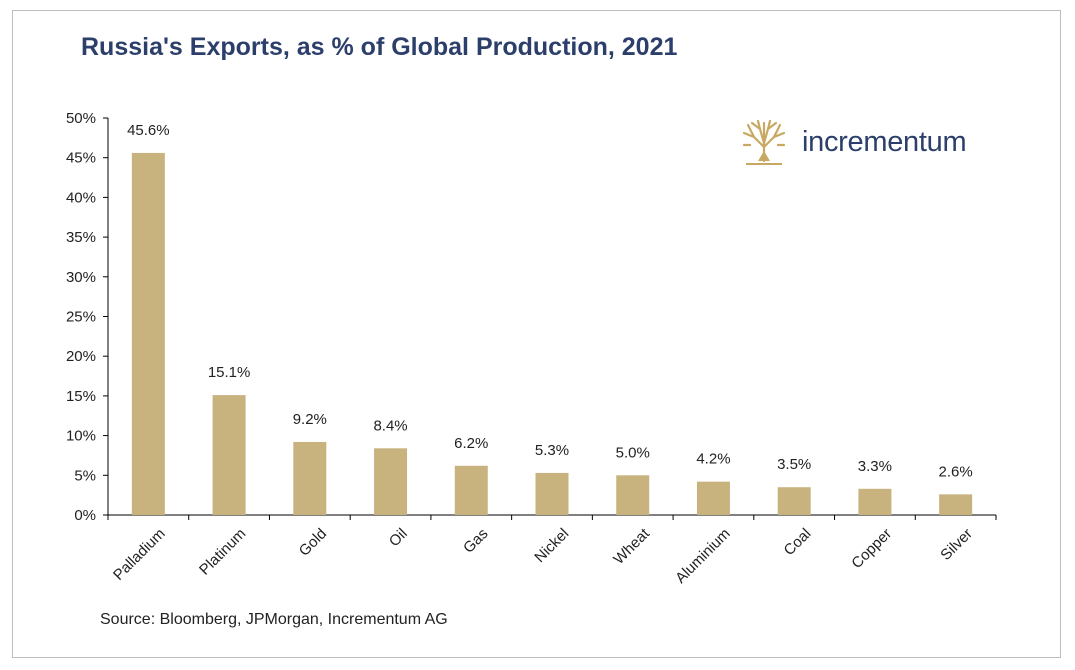 The height and width of the screenshot is (670, 1075). What do you see at coordinates (310, 478) in the screenshot?
I see `bar-gold` at bounding box center [310, 478].